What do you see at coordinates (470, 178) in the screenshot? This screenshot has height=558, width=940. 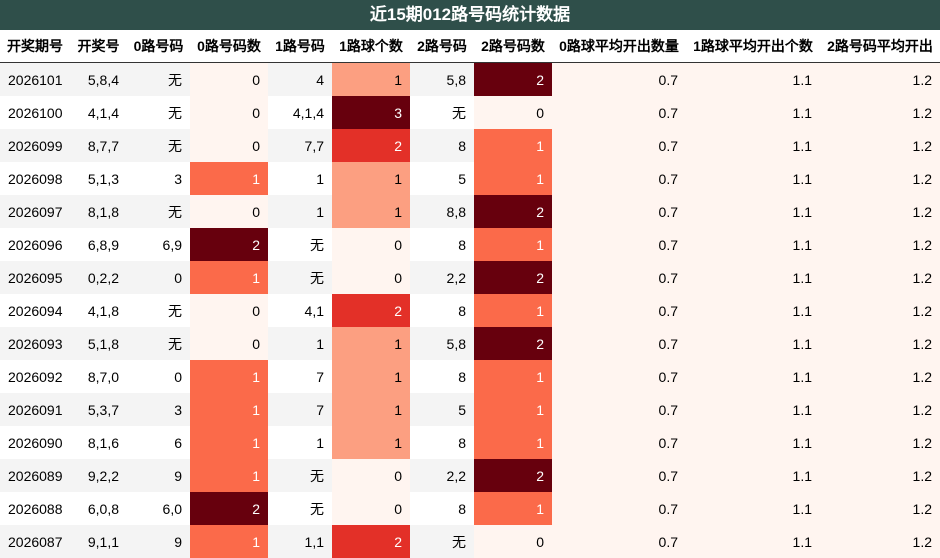 I see `table-row: 2026098 5,1,3 3 1 1 1 5 1 0.7 1.1 1.2` at bounding box center [470, 178].